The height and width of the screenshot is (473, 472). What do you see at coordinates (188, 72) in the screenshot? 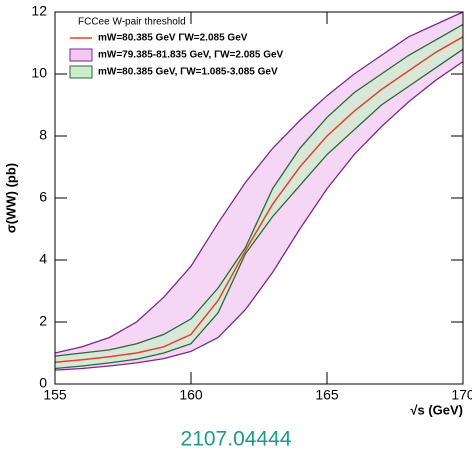
I see `legend-label: mW=80.385 GeV, ΓW=1.085-3.085 GeV` at bounding box center [188, 72].